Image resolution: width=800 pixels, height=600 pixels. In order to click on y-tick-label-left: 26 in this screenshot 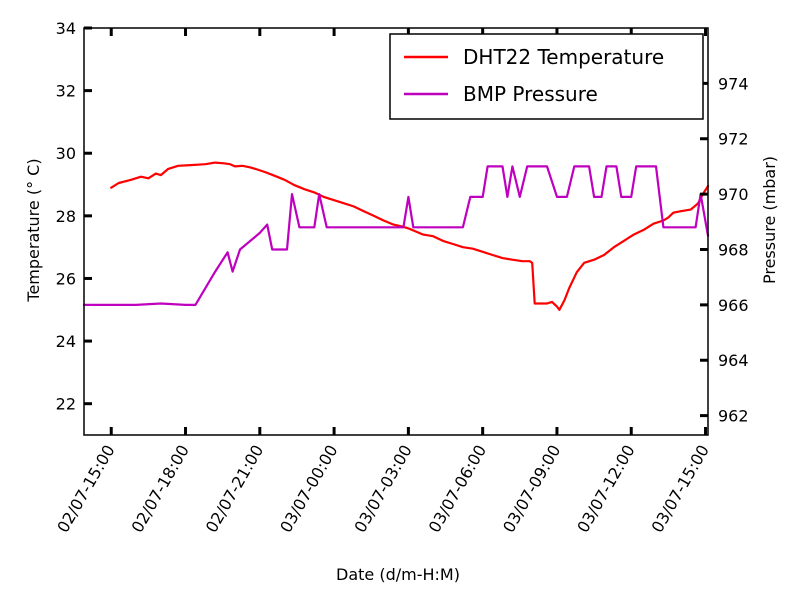, I will do `click(66, 278)`.